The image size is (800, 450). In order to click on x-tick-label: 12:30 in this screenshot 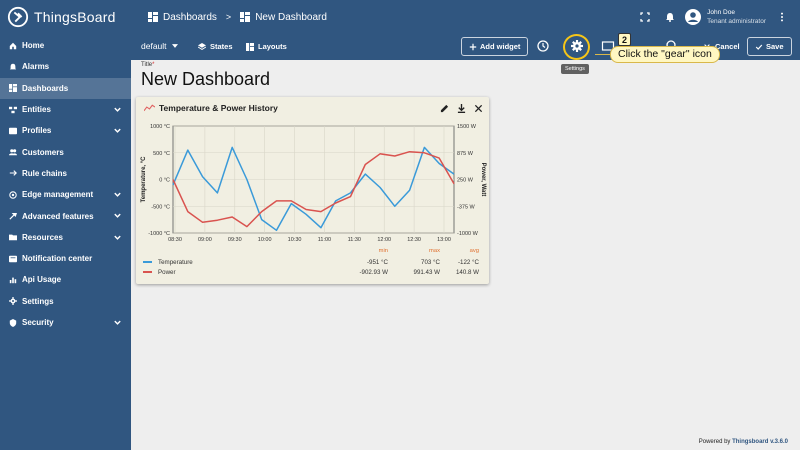, I will do `click(414, 240)`.